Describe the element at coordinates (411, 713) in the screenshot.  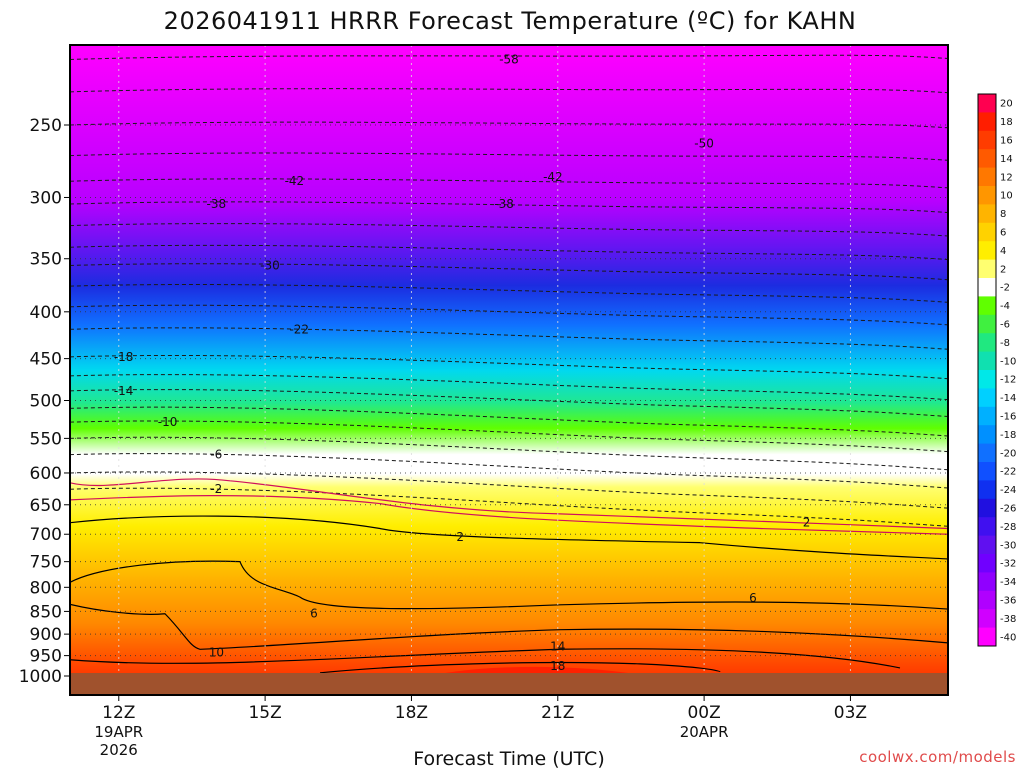
I see `x-tick-label: 18Z` at that location.